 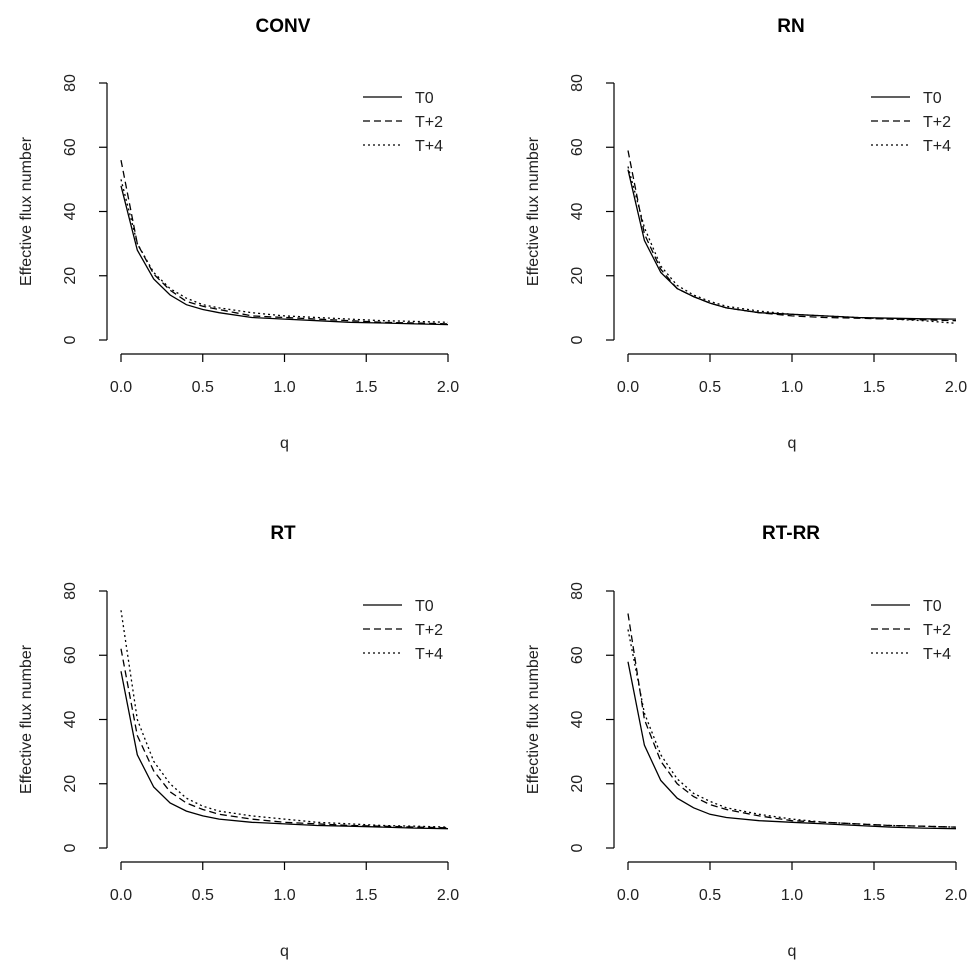 I want to click on chart-title: CONV, so click(x=283, y=26).